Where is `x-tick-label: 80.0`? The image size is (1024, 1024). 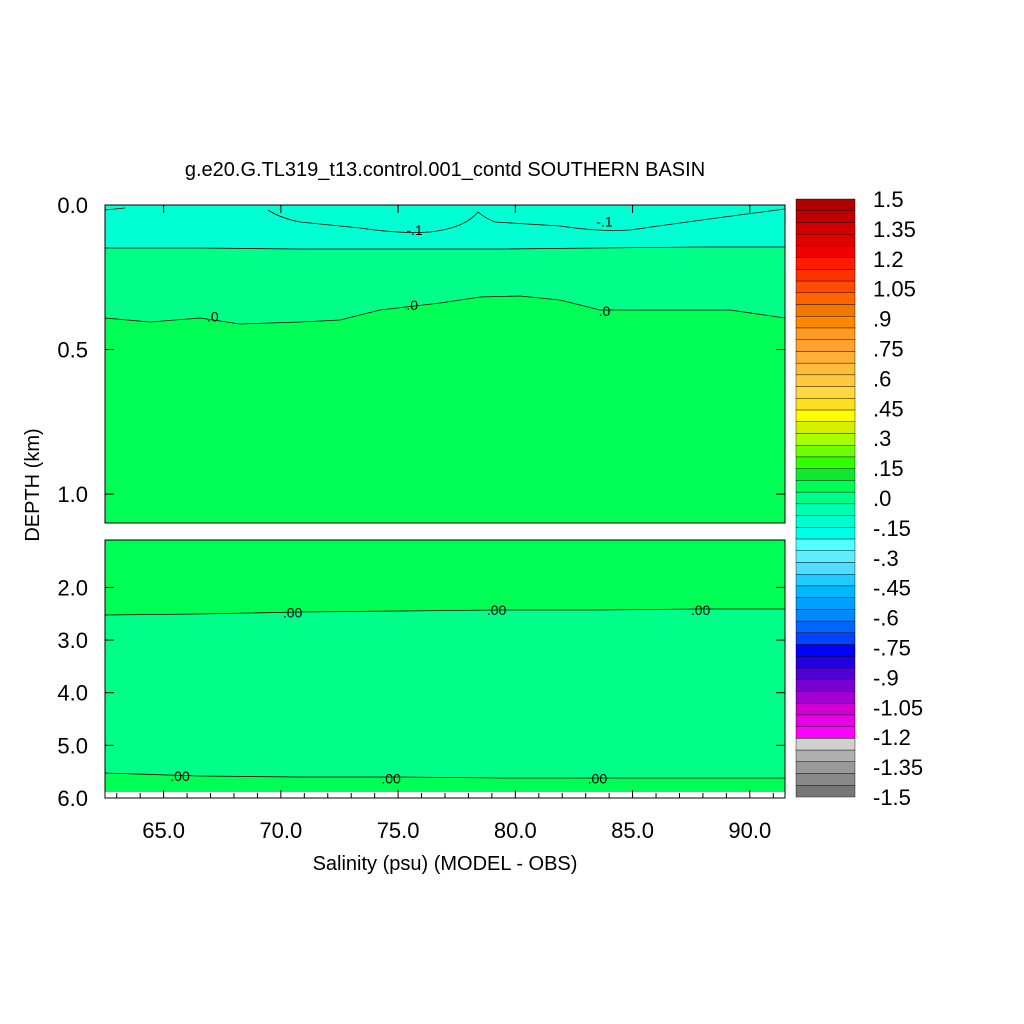 x-tick-label: 80.0 is located at coordinates (515, 830).